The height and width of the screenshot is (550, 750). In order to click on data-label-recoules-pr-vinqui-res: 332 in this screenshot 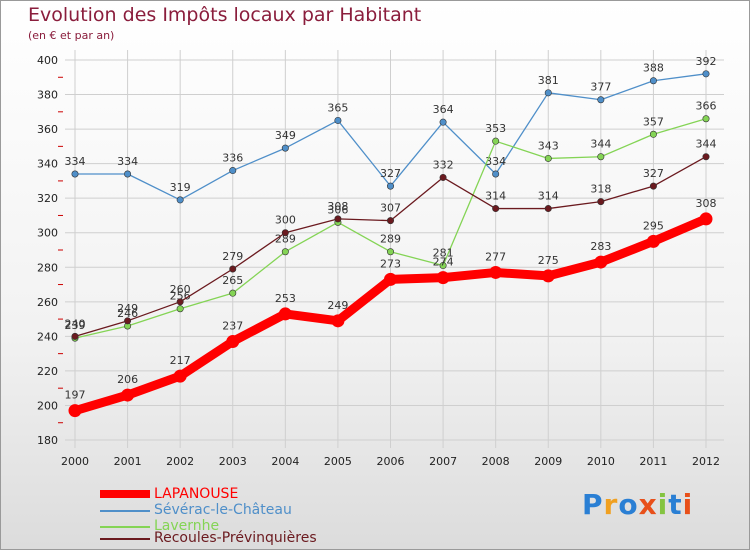, I will do `click(443, 164)`.